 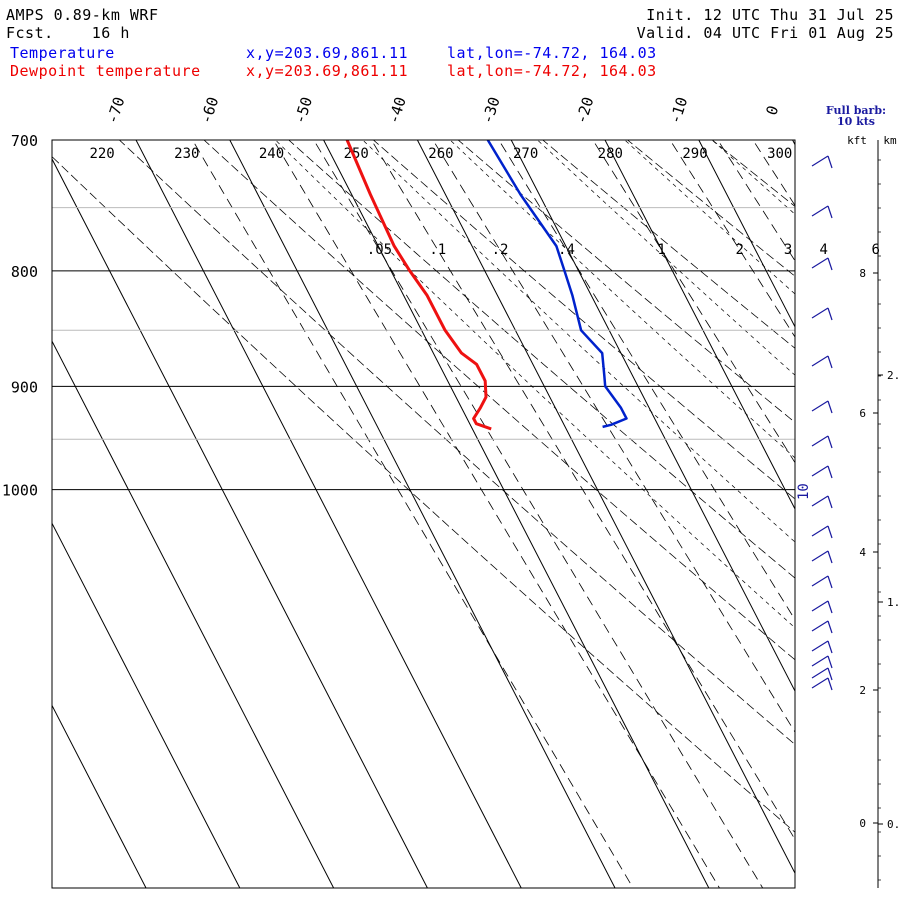 What do you see at coordinates (740, 250) in the screenshot?
I see `mixing-ratio-label-5: 2` at bounding box center [740, 250].